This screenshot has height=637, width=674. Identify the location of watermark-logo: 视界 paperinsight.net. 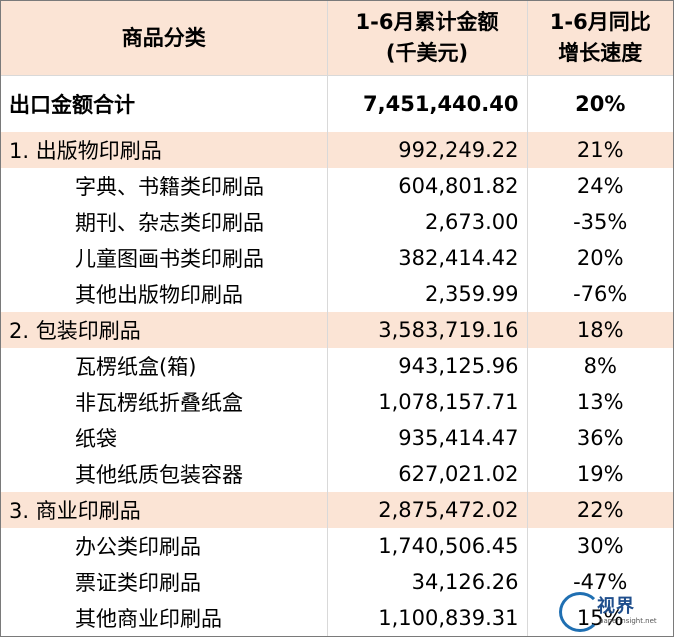
(611, 611).